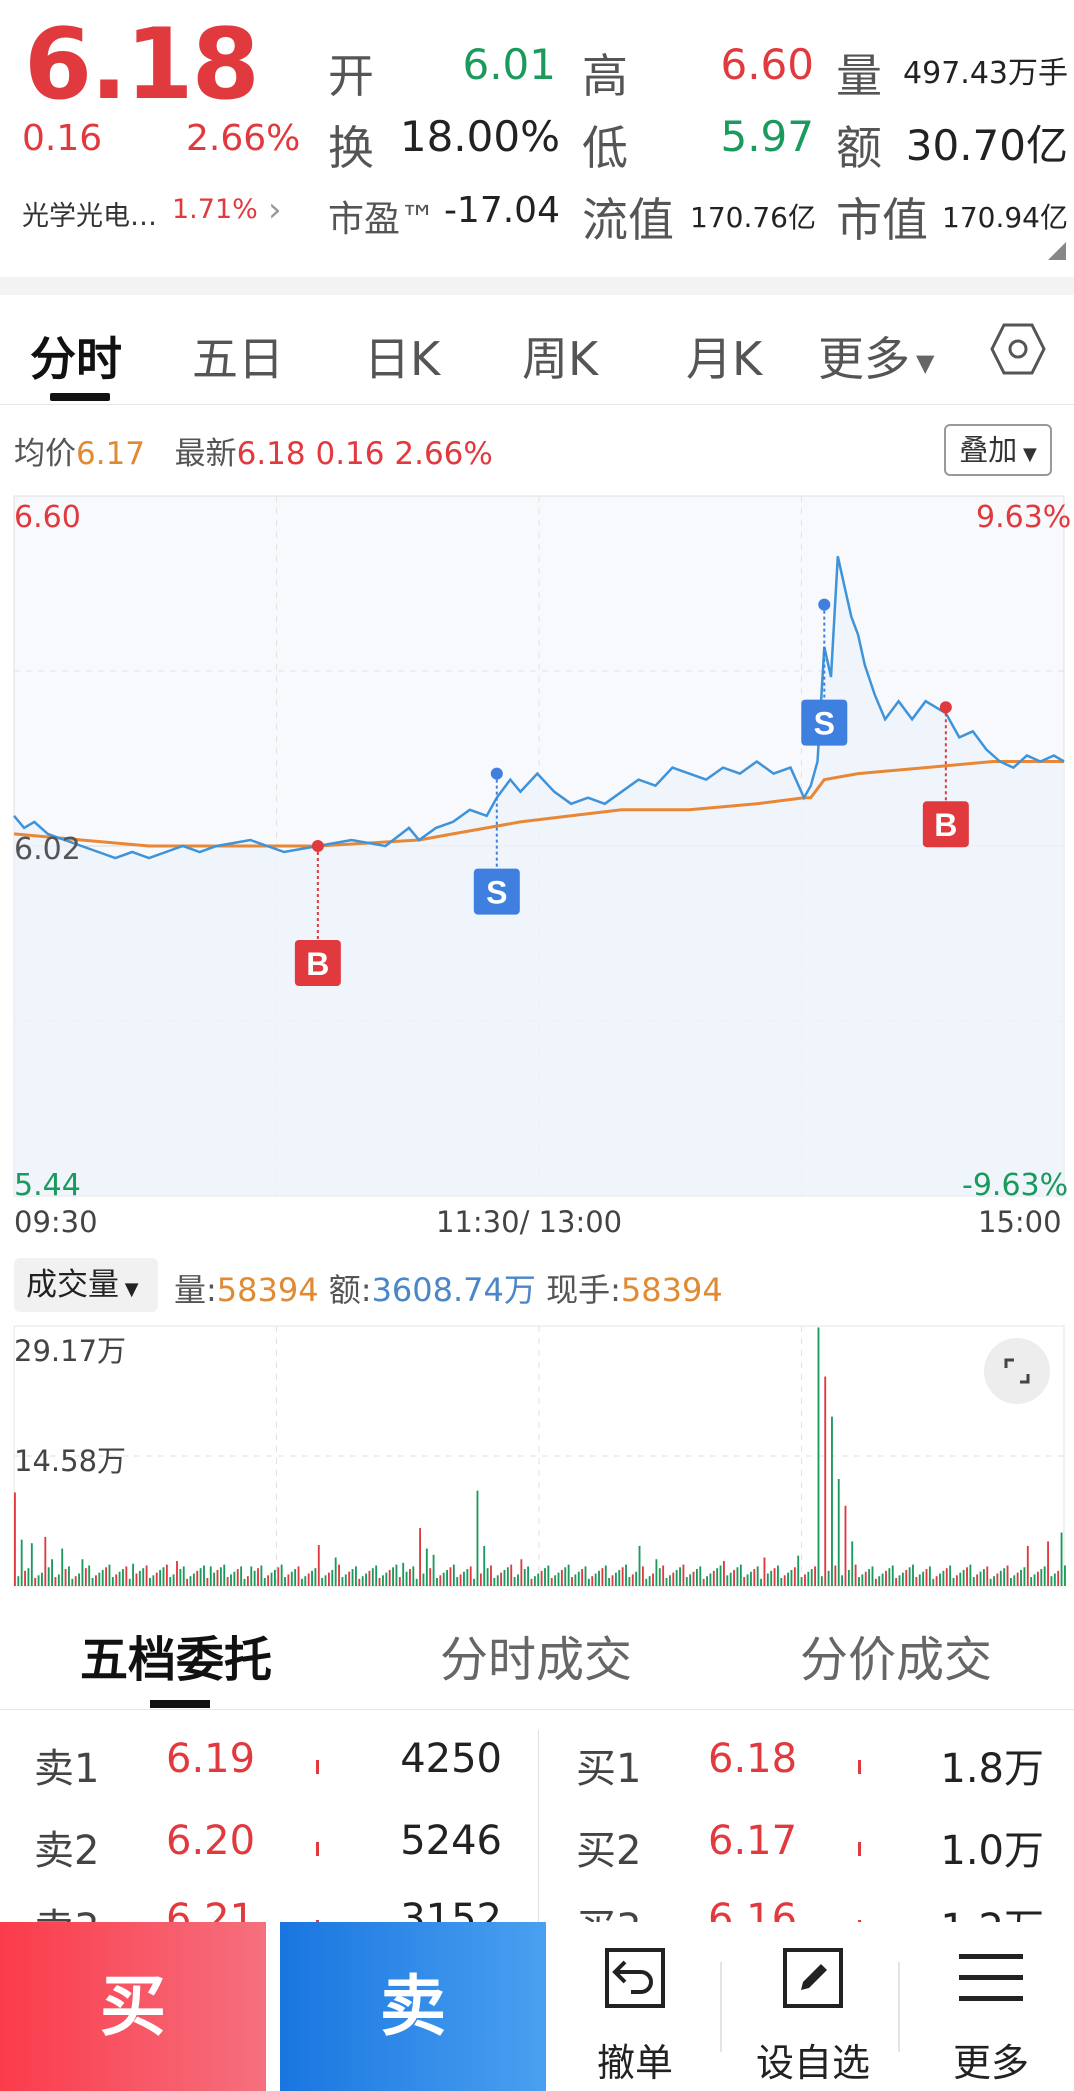 The width and height of the screenshot is (1074, 2091). Describe the element at coordinates (538, 804) in the screenshot. I see `average-price-line` at that location.